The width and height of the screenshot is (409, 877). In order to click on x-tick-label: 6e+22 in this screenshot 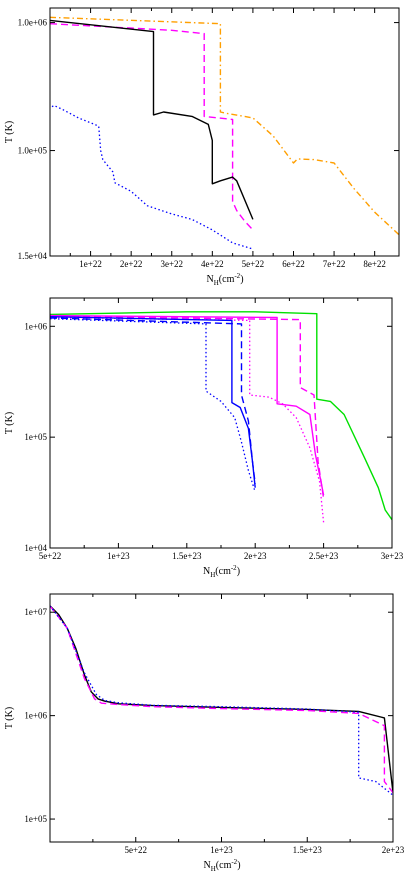, I will do `click(293, 264)`.